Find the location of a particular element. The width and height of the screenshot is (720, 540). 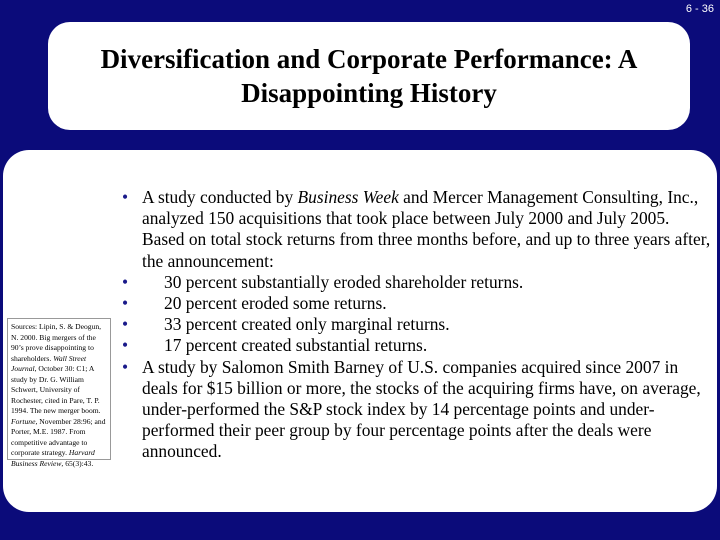

sub-bullet: 20 percent eroded some returns. is located at coordinates (418, 303).